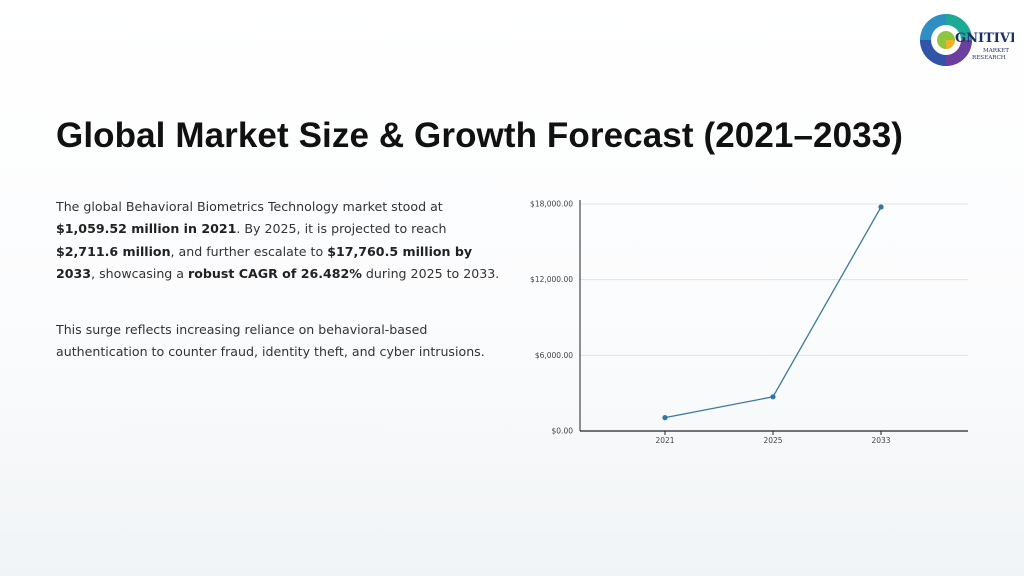  Describe the element at coordinates (996, 51) in the screenshot. I see `logo-market: MARKET` at that location.